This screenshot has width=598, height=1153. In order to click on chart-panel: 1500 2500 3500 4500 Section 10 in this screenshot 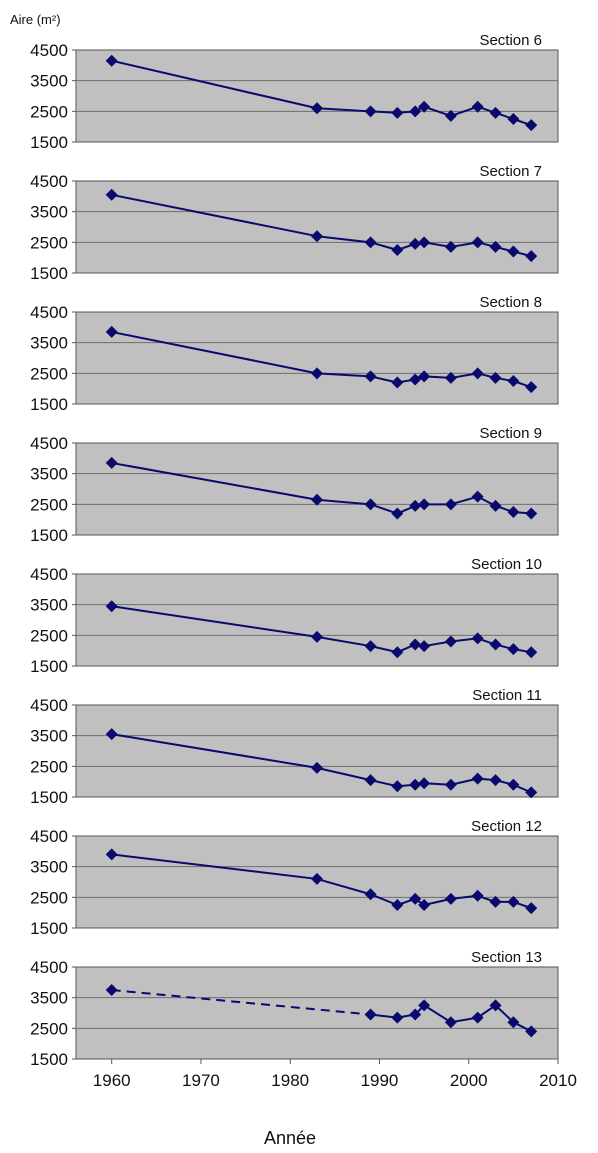, I will do `click(294, 616)`.